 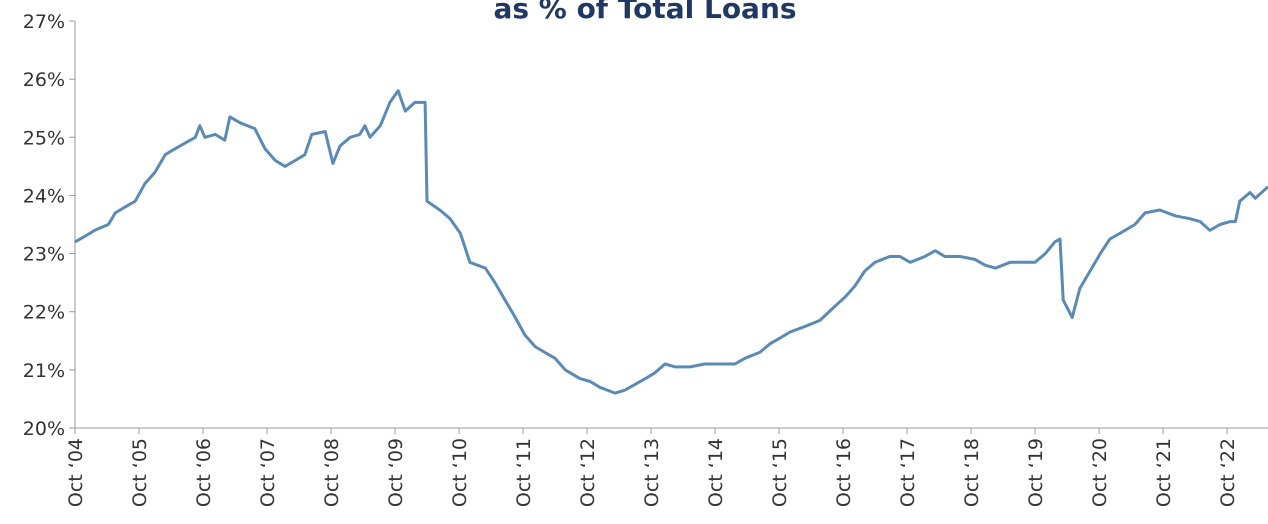 I want to click on x-tick-label: Oct ‘07, so click(x=268, y=472).